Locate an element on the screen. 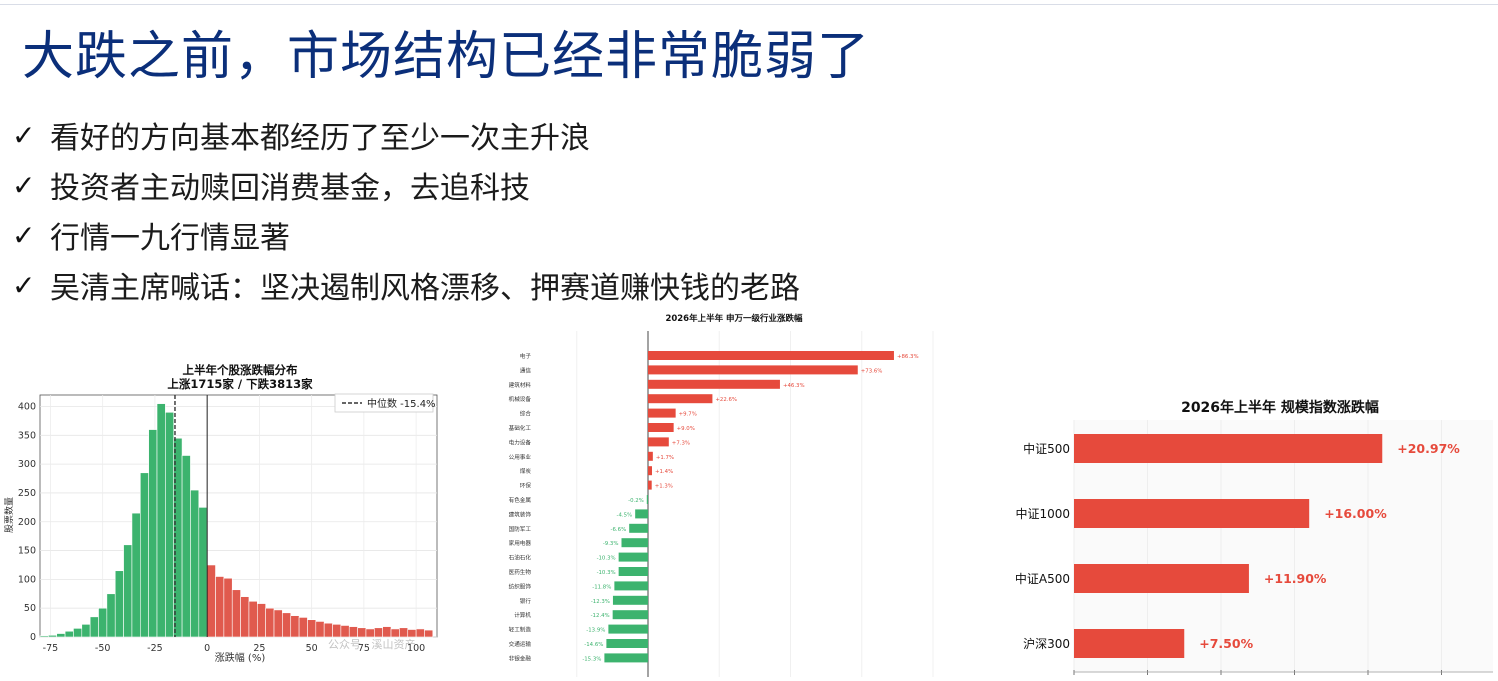 This screenshot has width=1498, height=681. bullet-item: ✓ 看好的方向基本都经历了至少一次主升浪 is located at coordinates (406, 135).